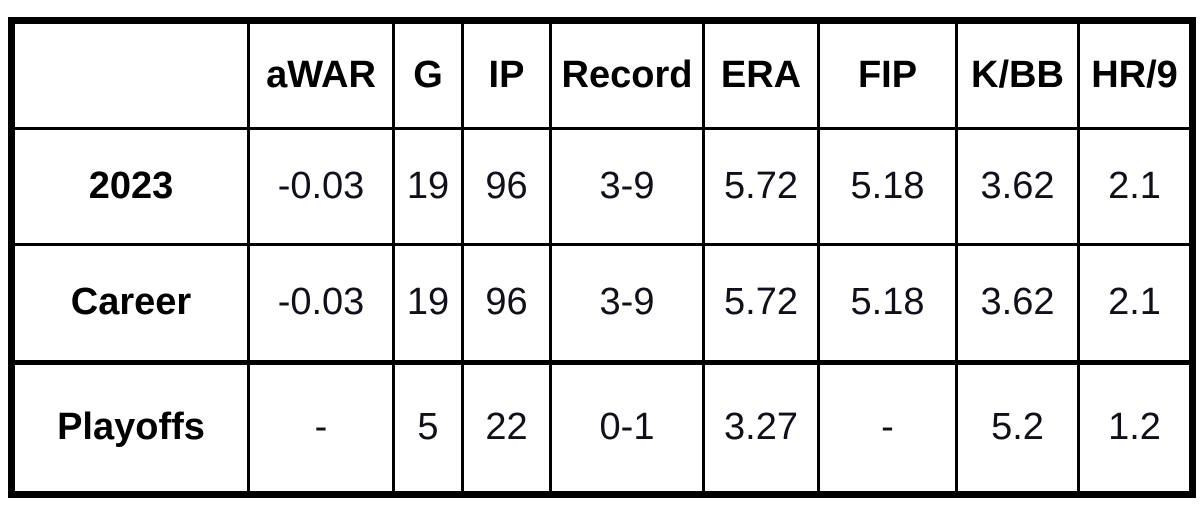  What do you see at coordinates (428, 428) in the screenshot?
I see `stat-cell: 5` at bounding box center [428, 428].